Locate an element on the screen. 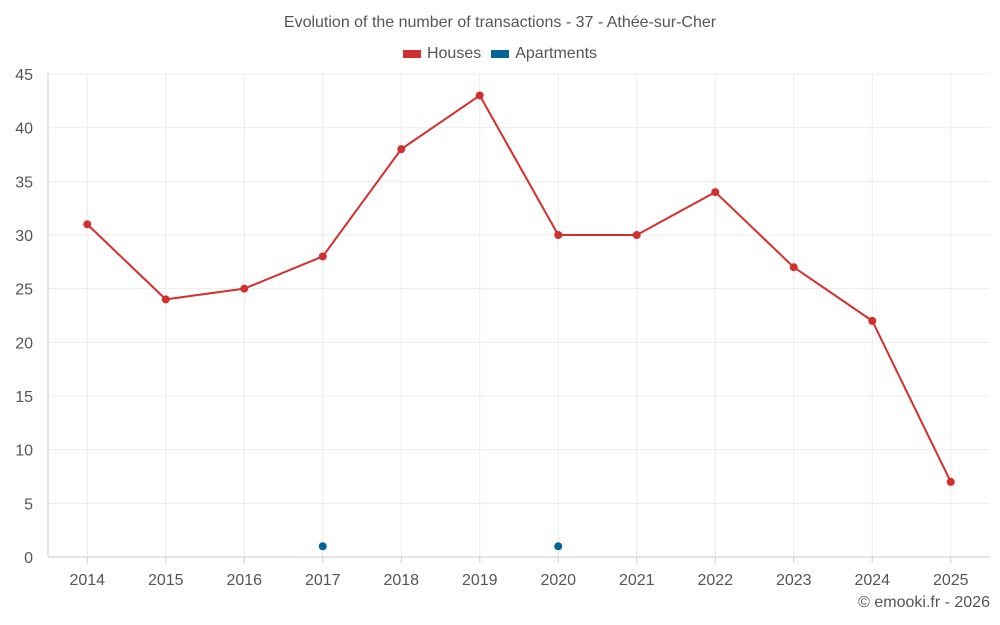 The image size is (1000, 625). x-tick-label: 2020 is located at coordinates (558, 580).